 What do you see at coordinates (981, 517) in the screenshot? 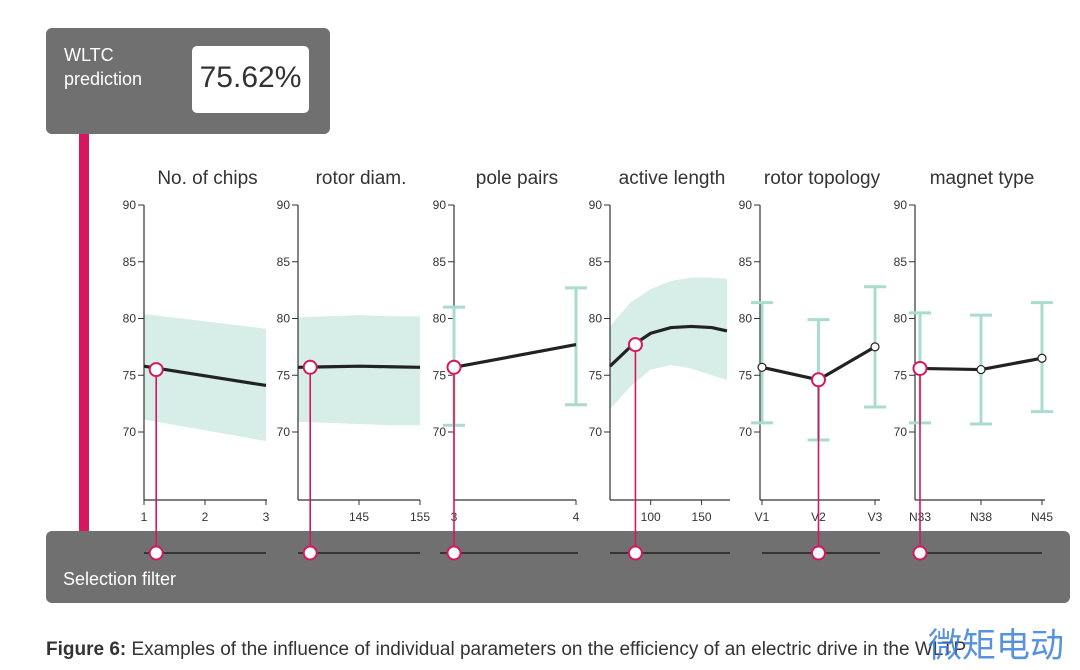
I see `x-tick-label: N38` at bounding box center [981, 517].